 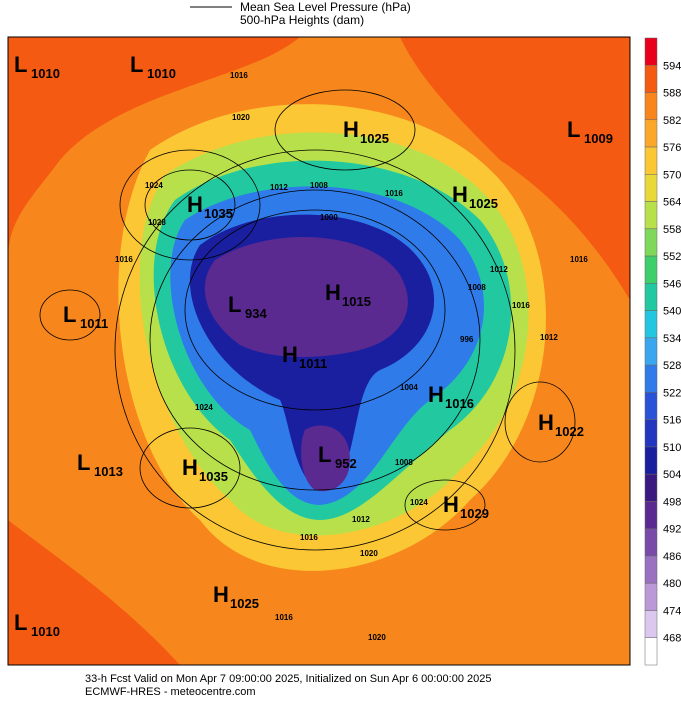 I want to click on colorbar-label: 522, so click(x=672, y=393).